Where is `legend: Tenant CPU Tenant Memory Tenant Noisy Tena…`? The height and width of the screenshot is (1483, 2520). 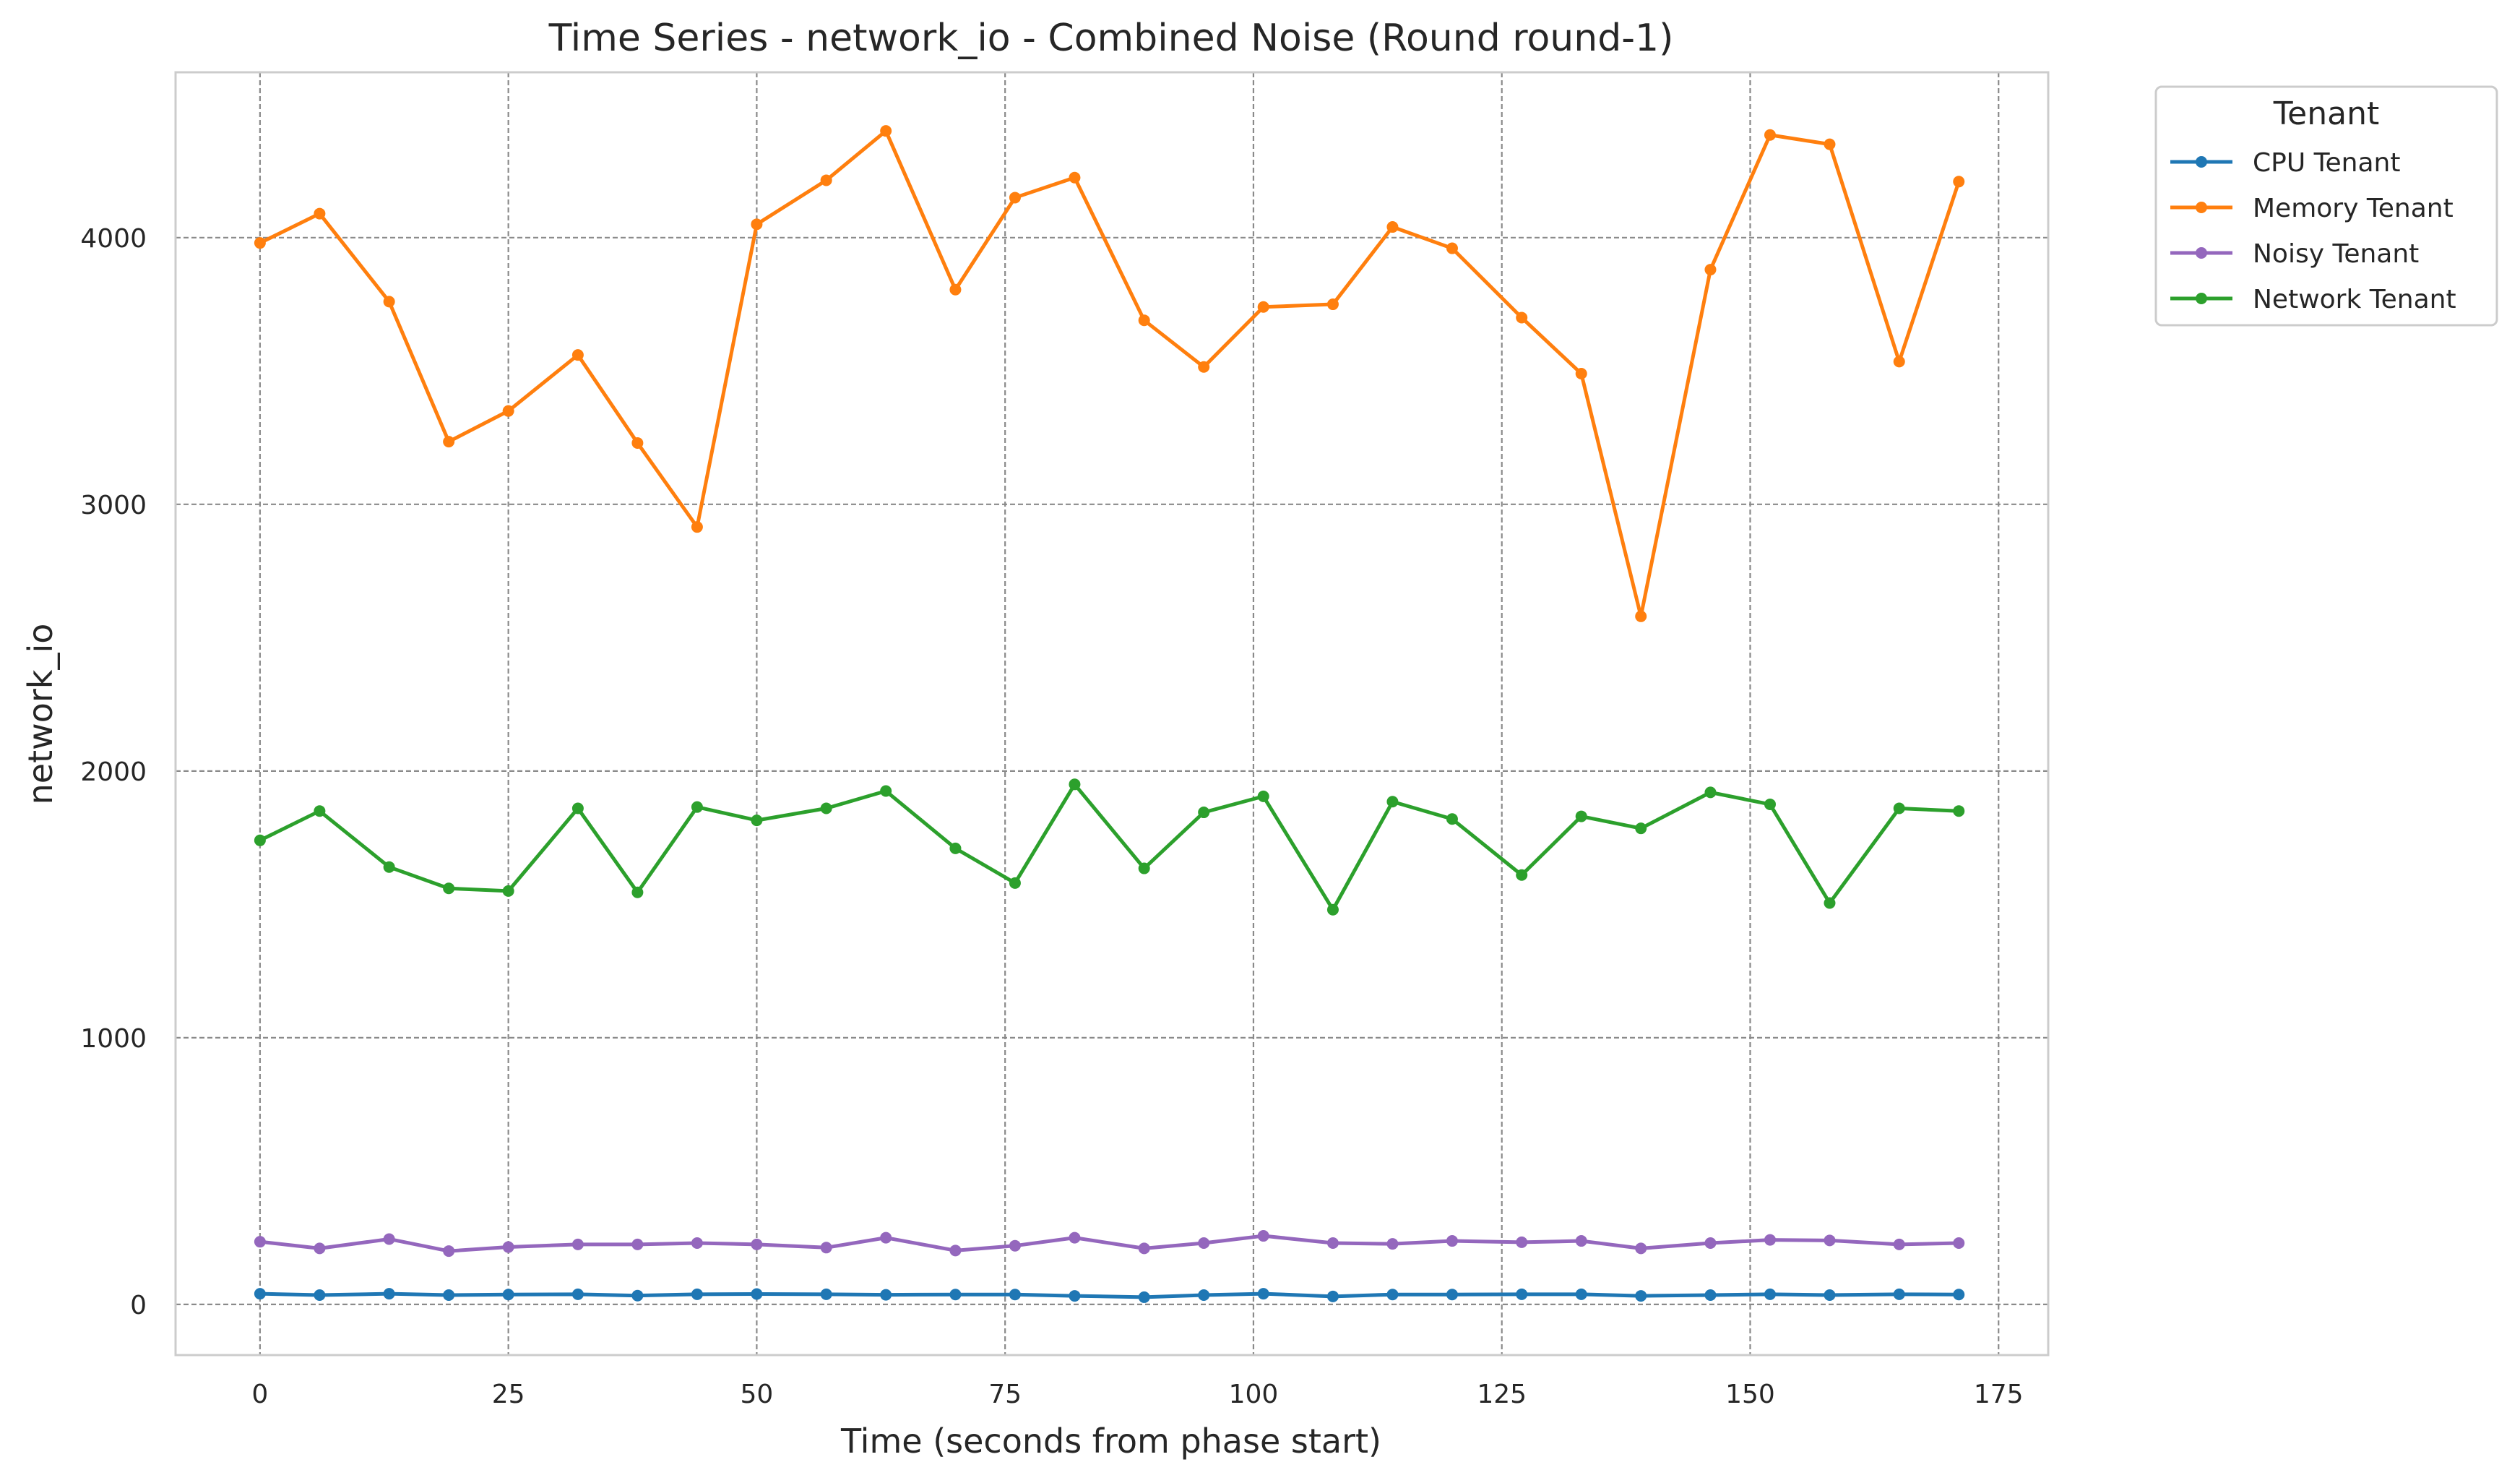
legend: Tenant CPU Tenant Memory Tenant Noisy Tena… is located at coordinates (2326, 206).